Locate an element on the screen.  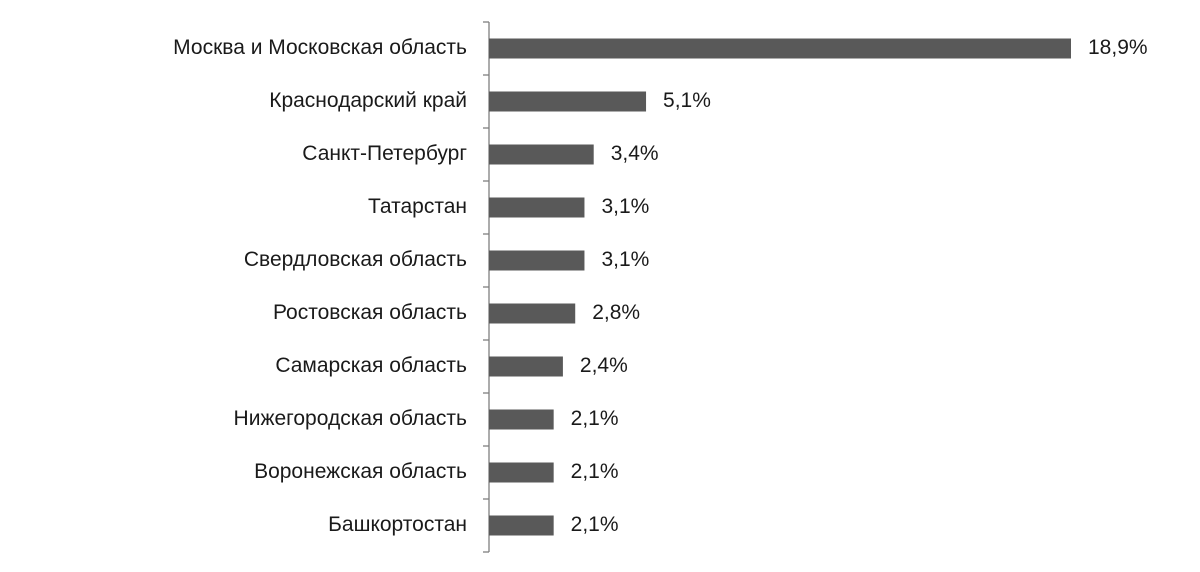
category-label: Нижегородская область is located at coordinates (350, 418).